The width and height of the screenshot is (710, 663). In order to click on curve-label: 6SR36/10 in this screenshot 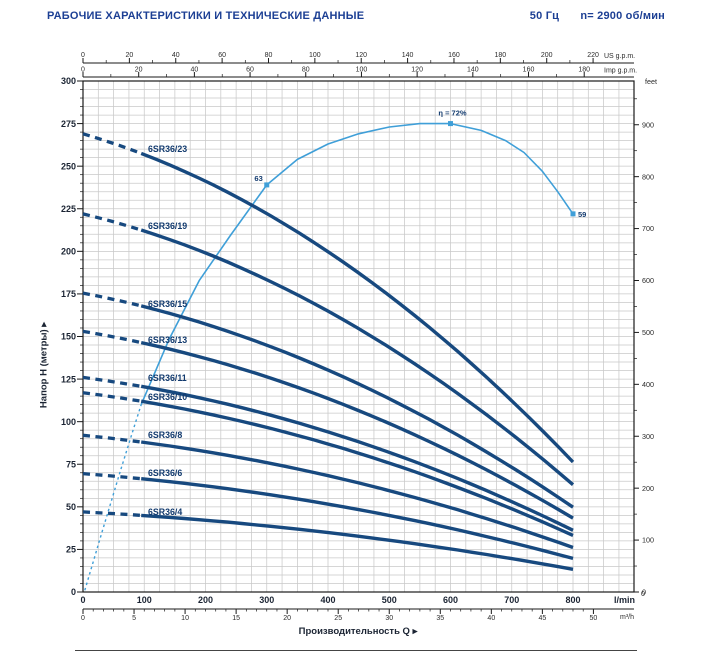, I will do `click(167, 397)`.